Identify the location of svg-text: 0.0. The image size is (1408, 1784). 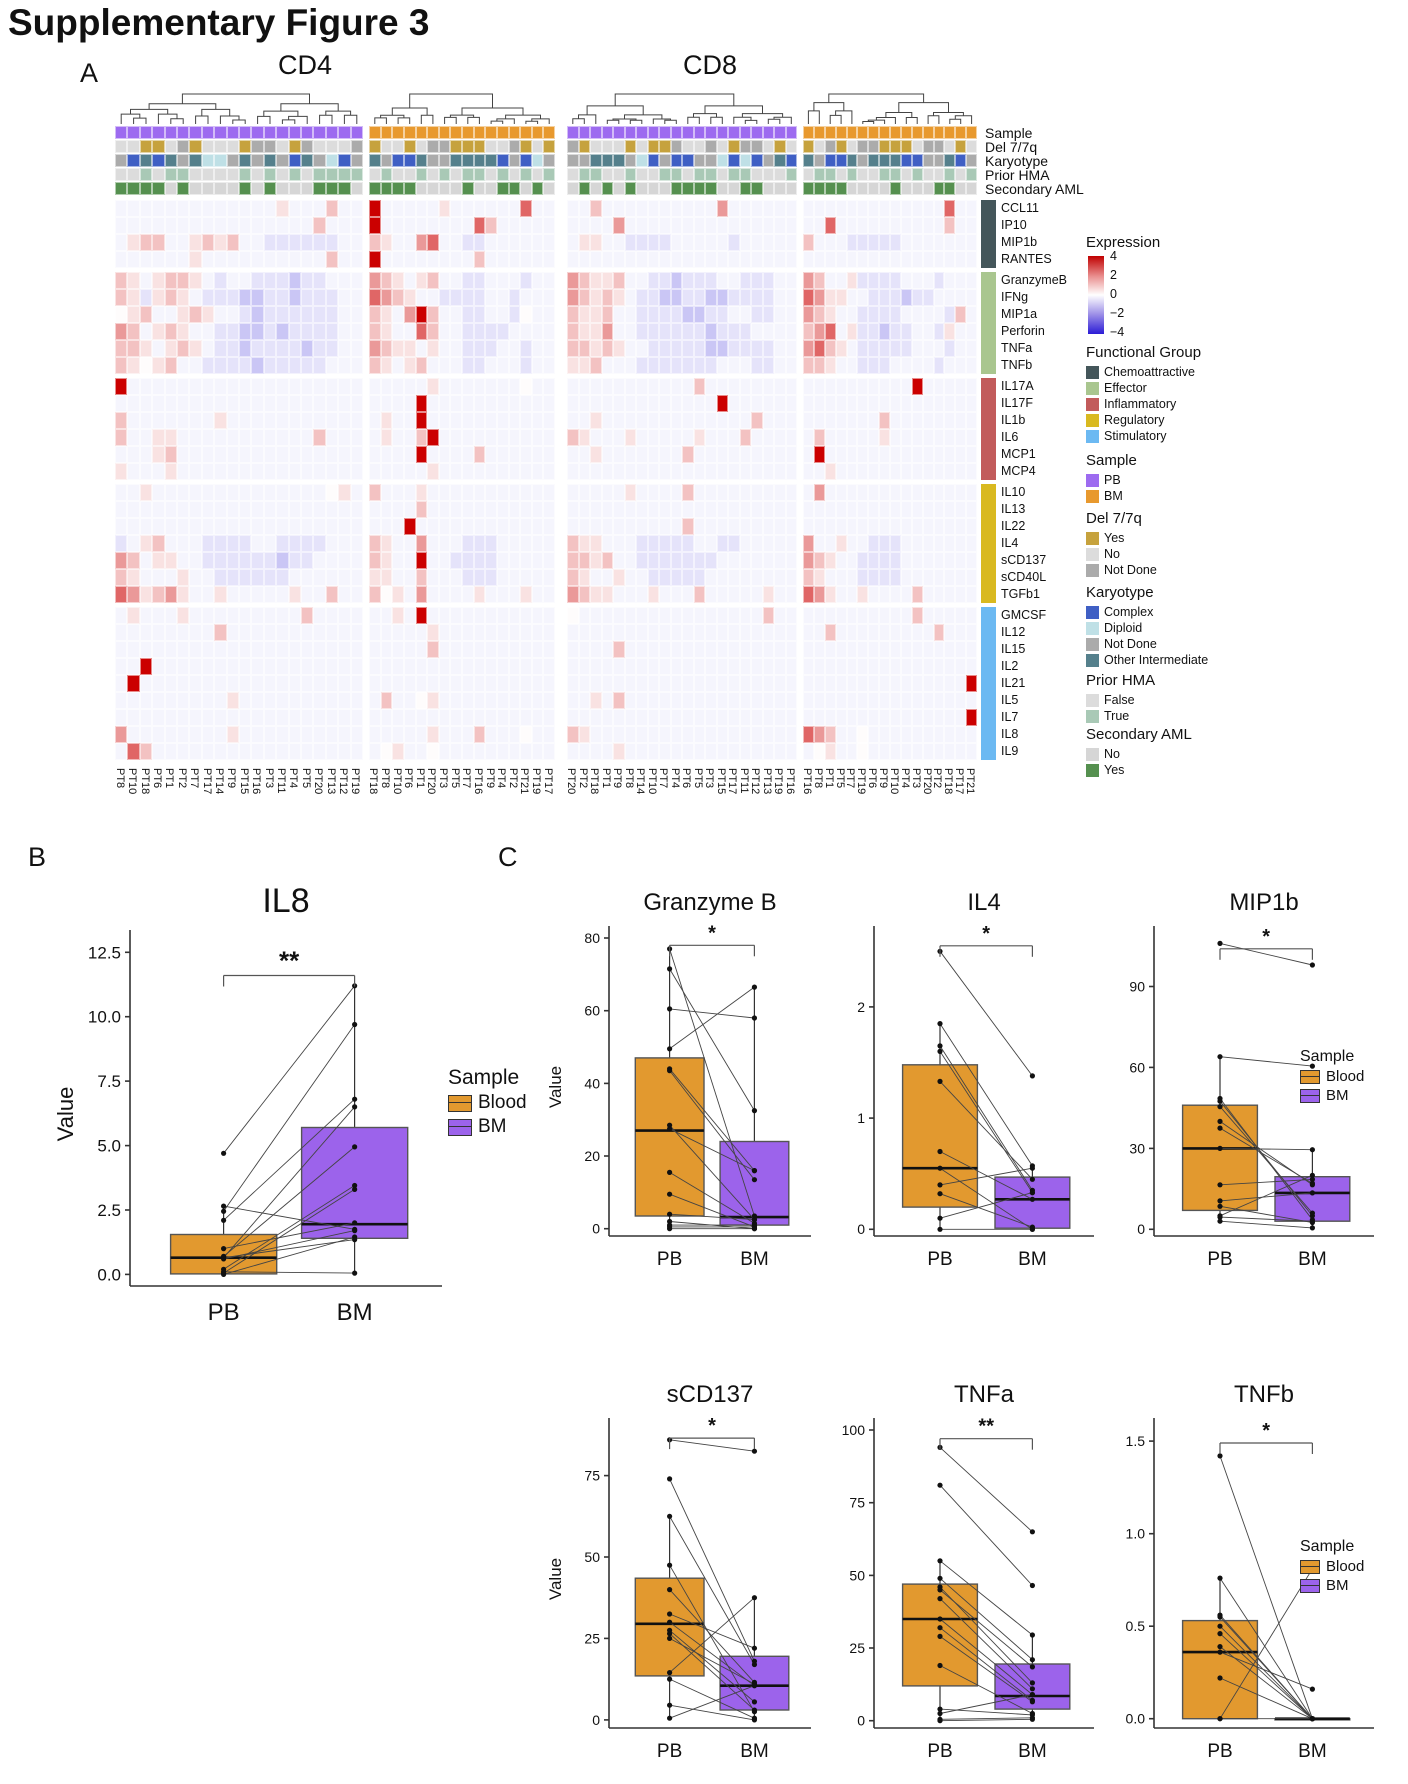
(1136, 1719).